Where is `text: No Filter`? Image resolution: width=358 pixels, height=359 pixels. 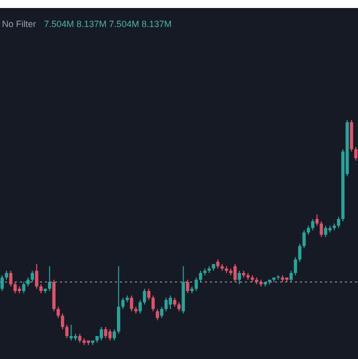 text: No Filter is located at coordinates (19, 24).